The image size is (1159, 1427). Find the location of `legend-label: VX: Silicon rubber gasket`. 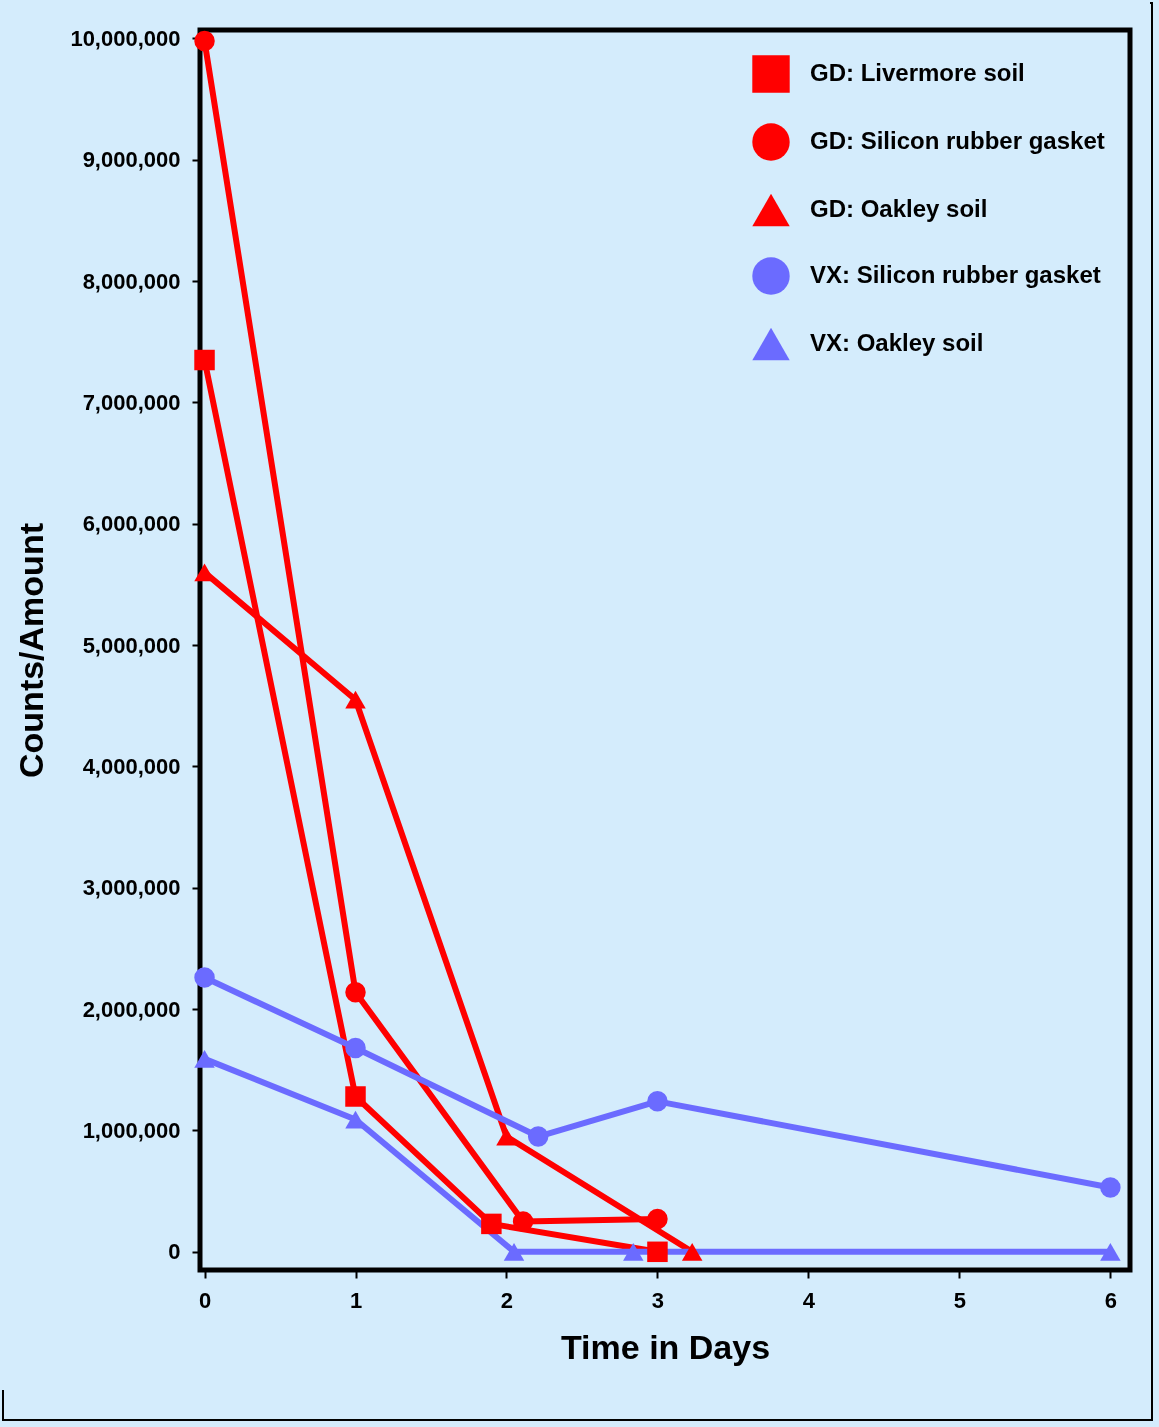

legend-label: VX: Silicon rubber gasket is located at coordinates (955, 274).